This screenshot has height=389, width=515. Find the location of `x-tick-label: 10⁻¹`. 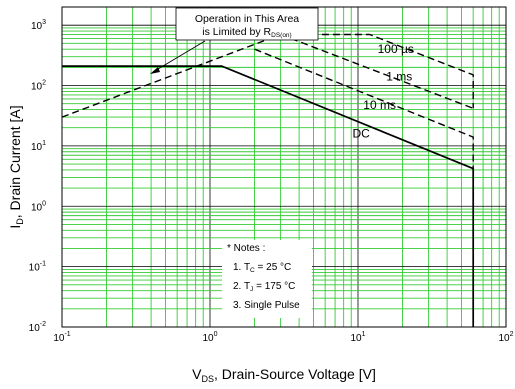

x-tick-label: 10⁻¹ is located at coordinates (61, 337).